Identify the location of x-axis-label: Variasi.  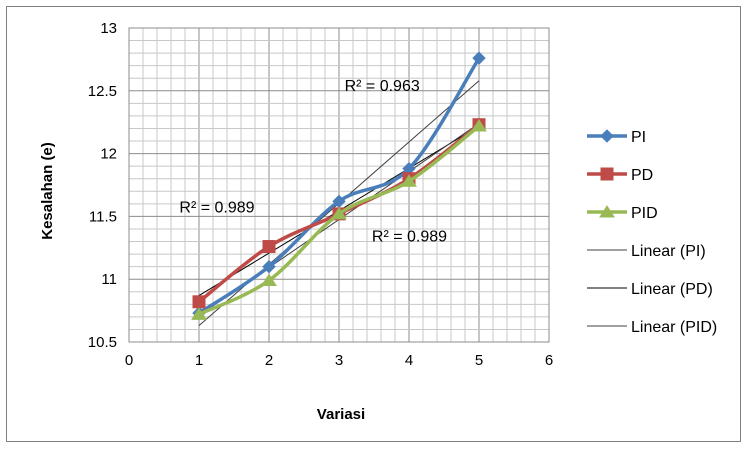
(341, 414).